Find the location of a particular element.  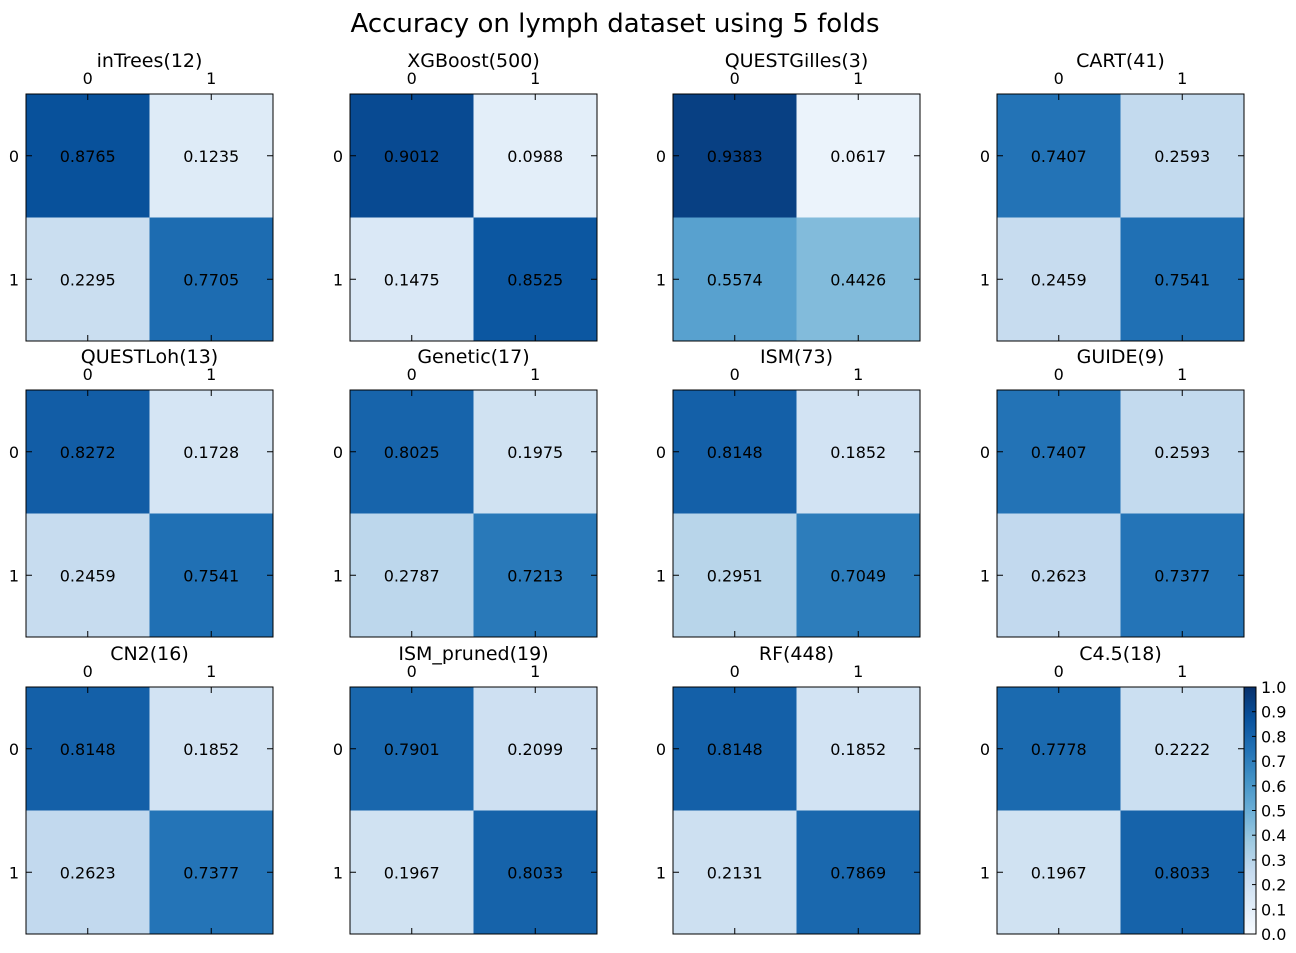

matrix-panel: 0 0 1 1 GUIDE(9) 0.7407 0.2593 0.2623 0.7377 is located at coordinates (1112, 492).